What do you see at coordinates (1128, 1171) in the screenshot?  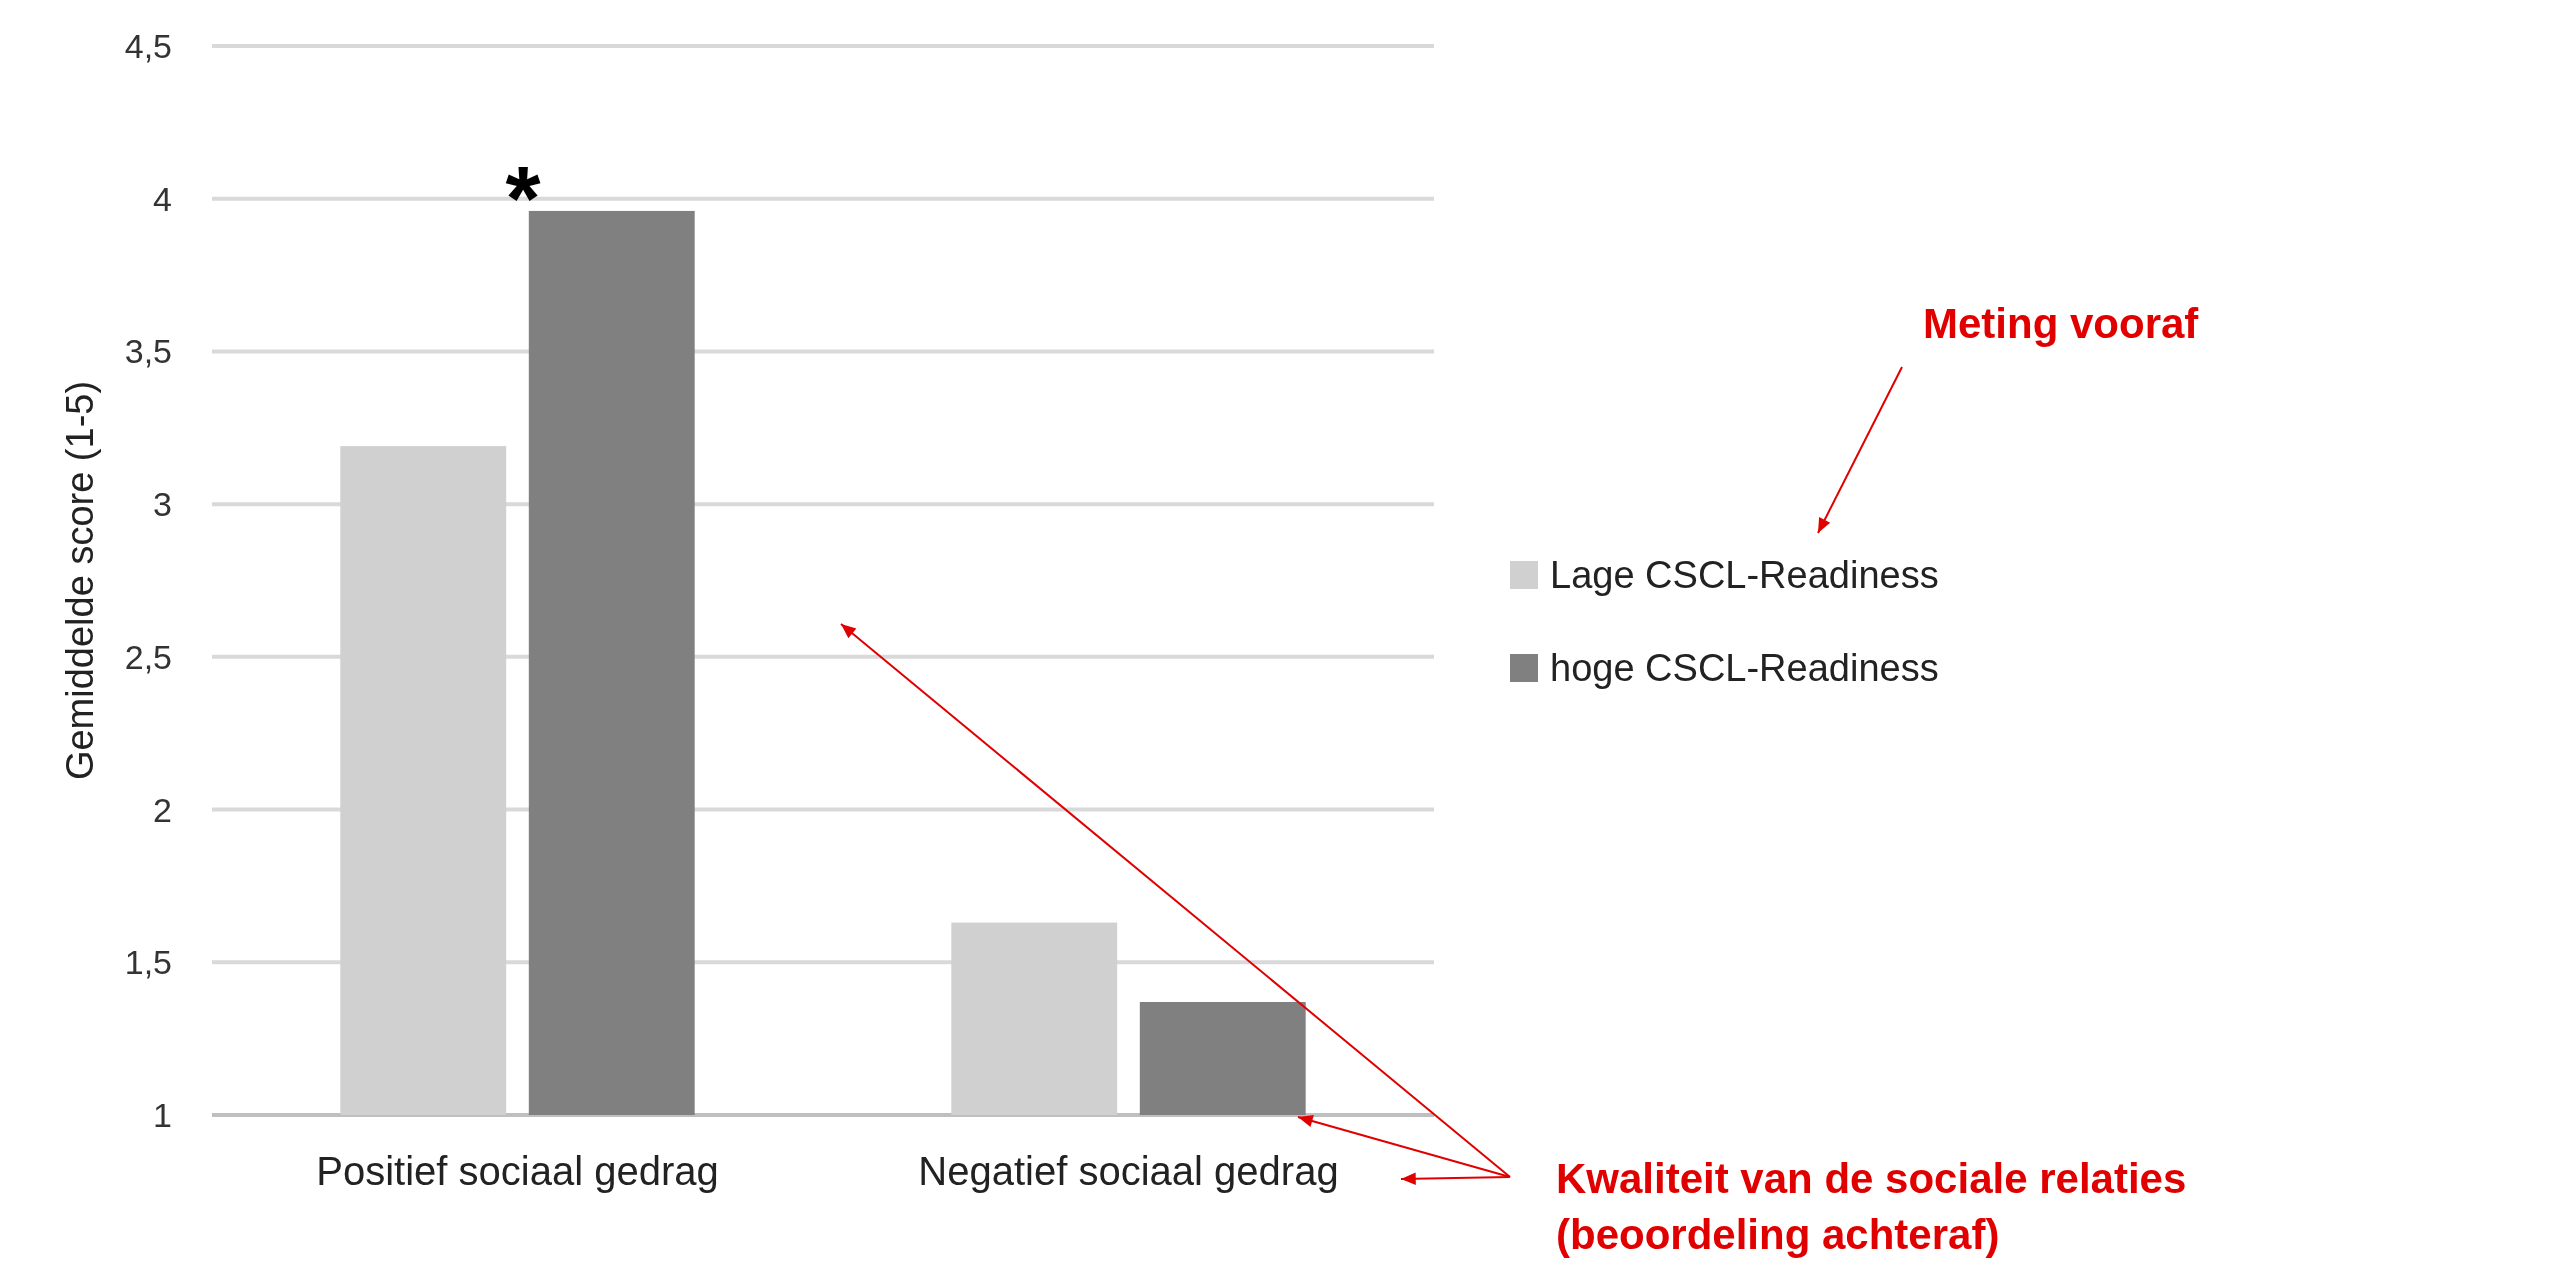 I see `x-tick-label: Negatief sociaal gedrag` at bounding box center [1128, 1171].